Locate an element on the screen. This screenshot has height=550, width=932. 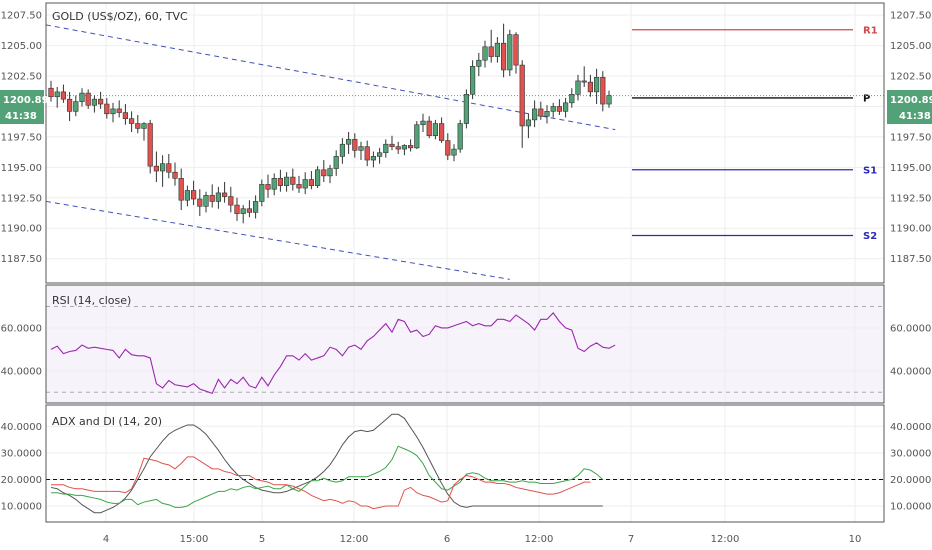
level-label-p: P is located at coordinates (866, 98).